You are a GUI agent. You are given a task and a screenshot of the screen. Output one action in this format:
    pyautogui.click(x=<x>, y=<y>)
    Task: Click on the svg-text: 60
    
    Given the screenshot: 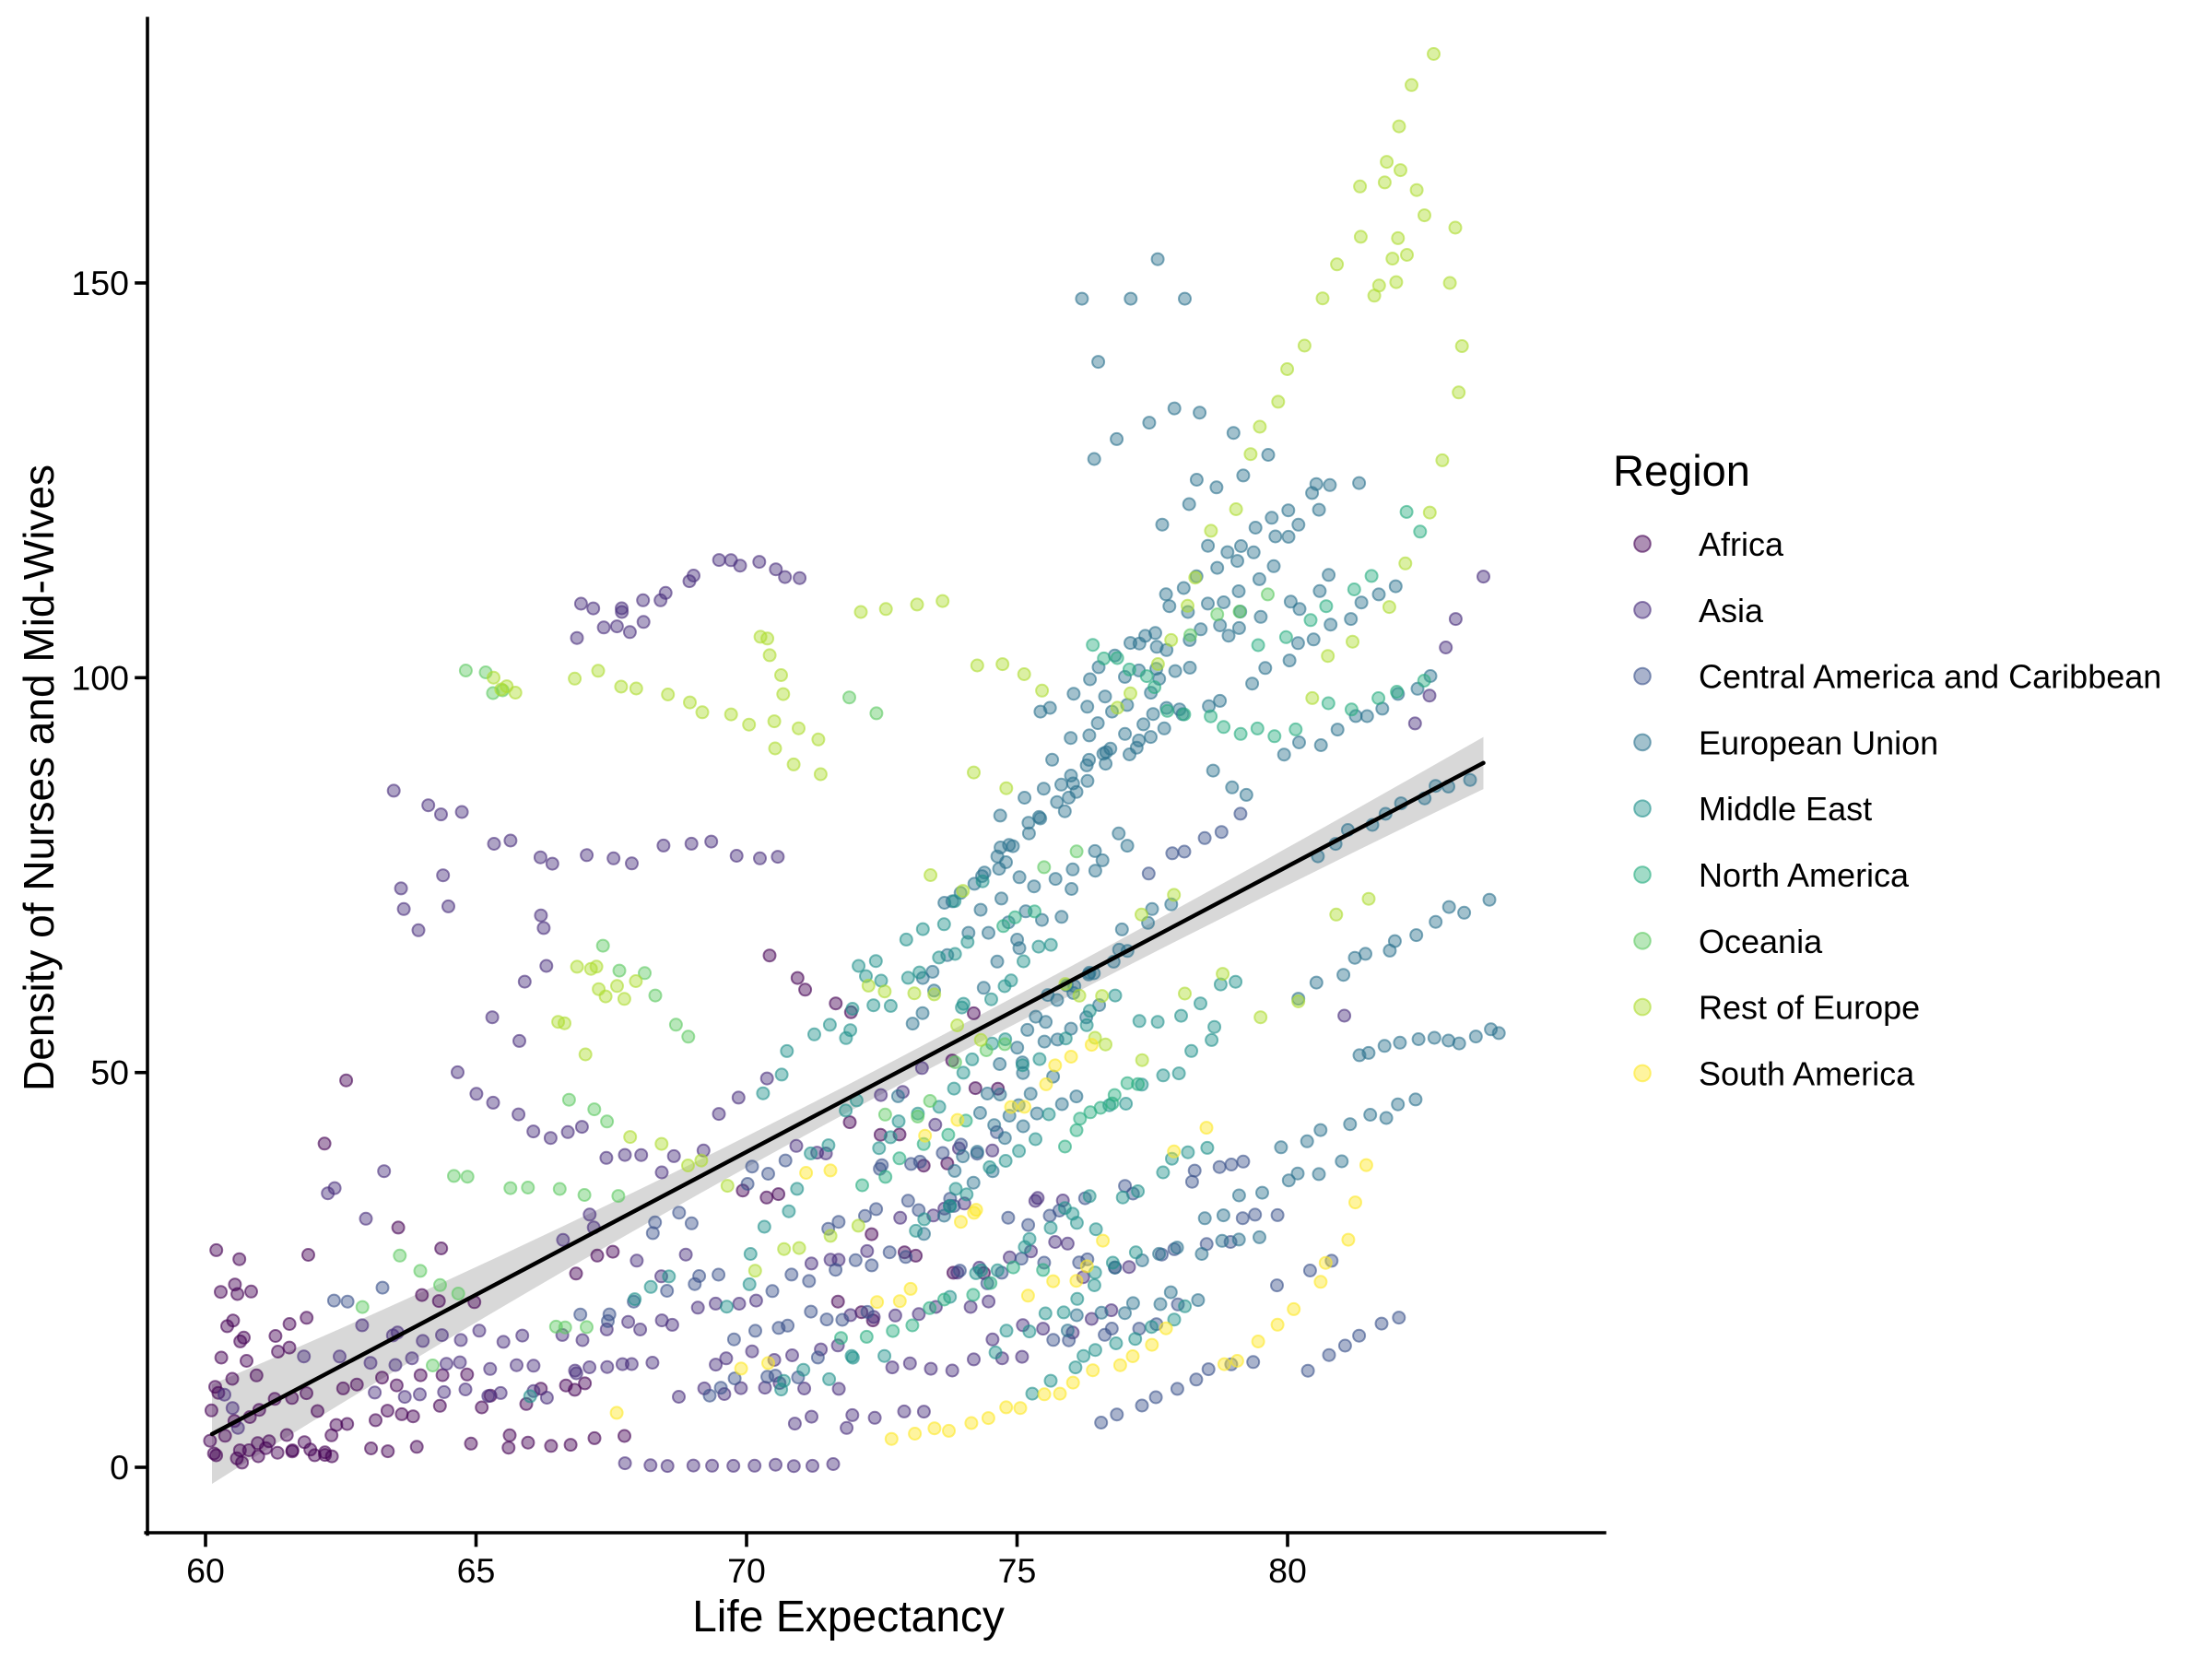 What is the action you would take?
    pyautogui.click(x=205, y=1570)
    